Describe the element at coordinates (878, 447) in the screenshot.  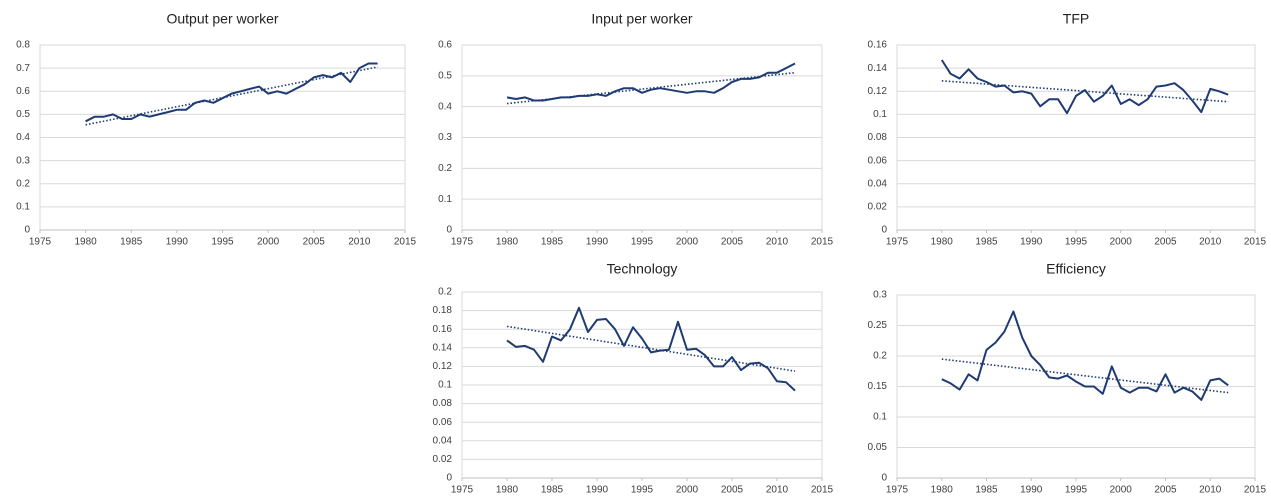
I see `y-tick-label: 0.05` at that location.